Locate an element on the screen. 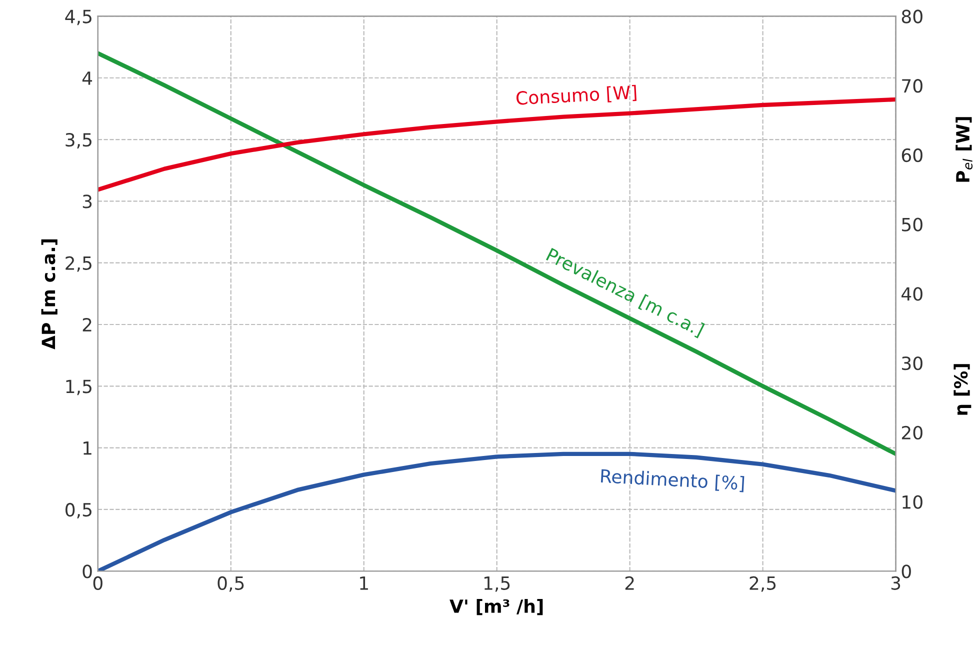 This screenshot has width=979, height=649. y-tick-label: 0 is located at coordinates (87, 571).